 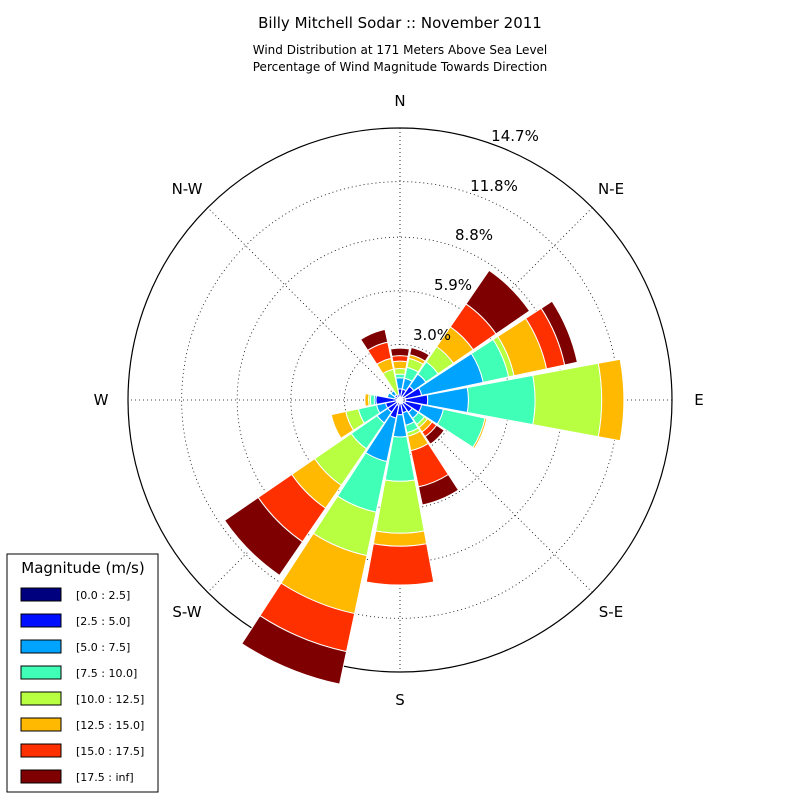 I want to click on radial-tick-label: 14.7%, so click(x=515, y=136).